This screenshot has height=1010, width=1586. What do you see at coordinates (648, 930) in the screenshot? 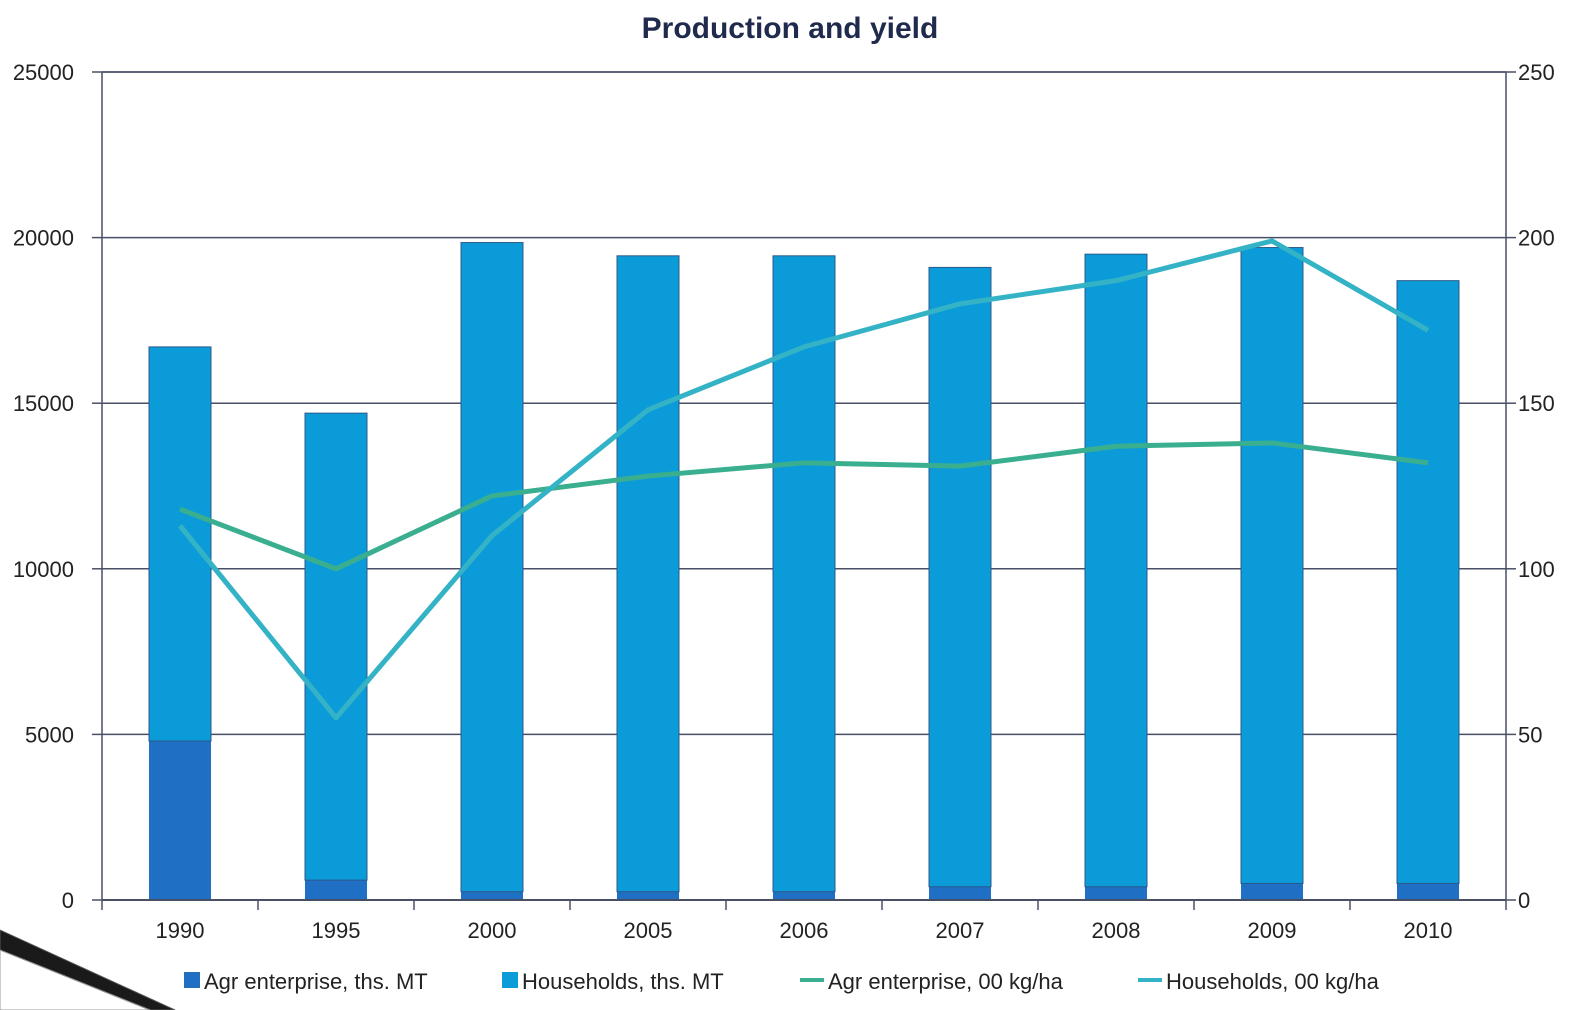
I see `x-axis-tick-label: 2005` at bounding box center [648, 930].